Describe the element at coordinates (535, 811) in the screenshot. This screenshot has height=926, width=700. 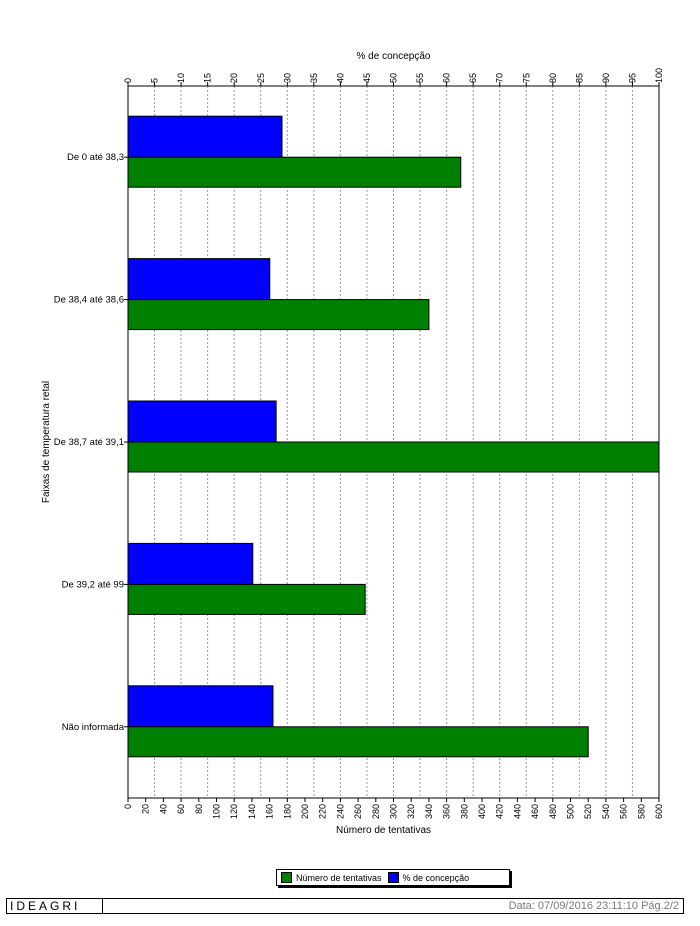
I see `bottom-tick-label: 460` at that location.